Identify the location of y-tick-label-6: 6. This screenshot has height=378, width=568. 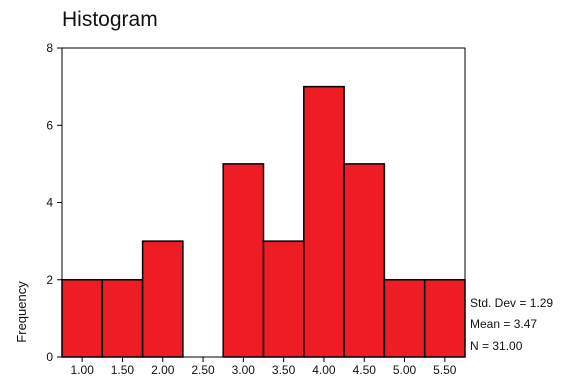
(49, 125).